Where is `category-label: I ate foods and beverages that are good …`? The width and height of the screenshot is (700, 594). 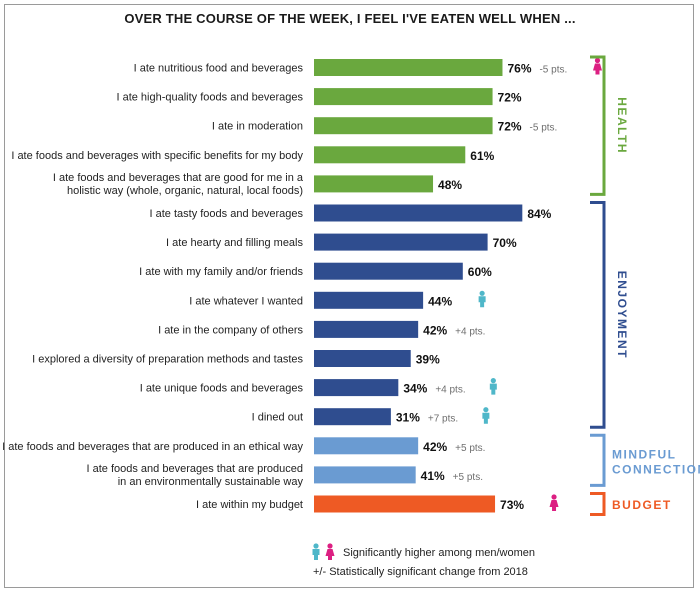 category-label: I ate foods and beverages that are good … is located at coordinates (178, 178).